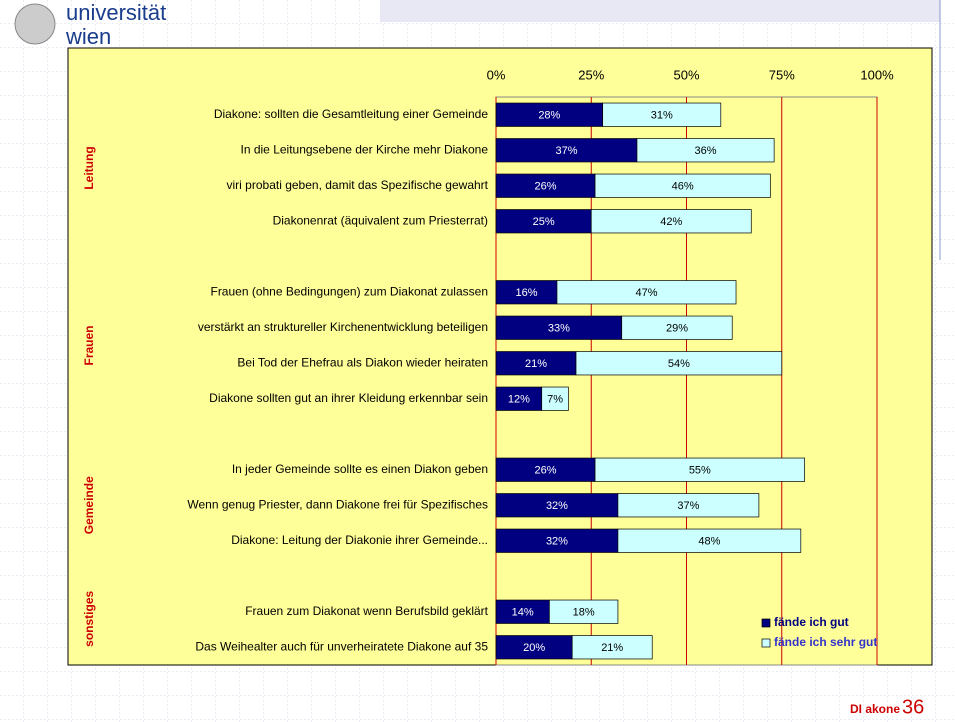 The width and height of the screenshot is (955, 722). I want to click on category-label: Diakonenrat (äquivalent zum Priesterrat), so click(380, 220).